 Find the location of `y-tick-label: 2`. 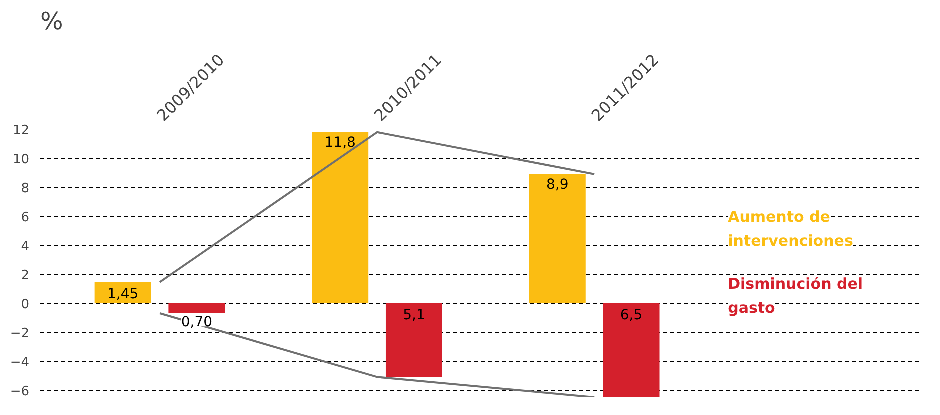

y-tick-label: 2 is located at coordinates (25, 276).